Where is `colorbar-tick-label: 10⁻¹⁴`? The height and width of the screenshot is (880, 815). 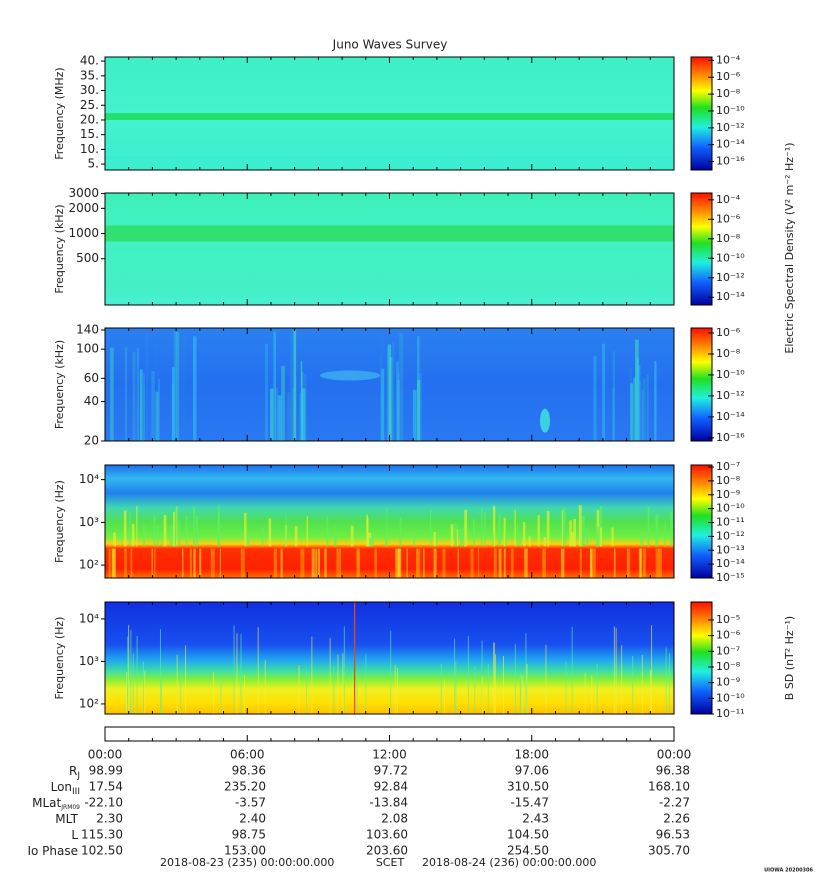
colorbar-tick-label: 10⁻¹⁴ is located at coordinates (730, 144).